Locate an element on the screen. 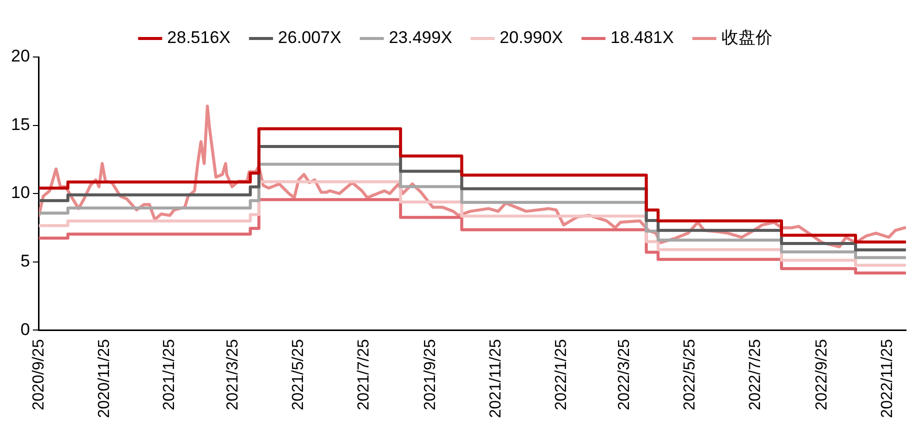  x-tick-label: 2022/3/25 is located at coordinates (625, 374).